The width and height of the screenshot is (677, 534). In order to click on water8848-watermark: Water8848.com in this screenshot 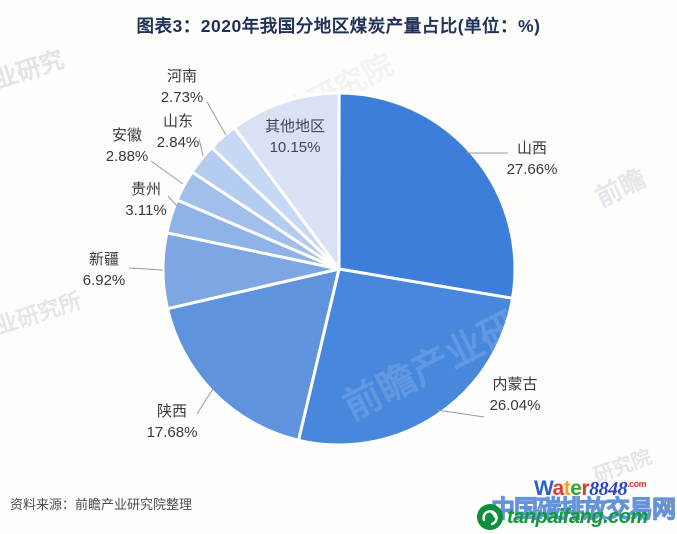, I will do `click(590, 489)`.